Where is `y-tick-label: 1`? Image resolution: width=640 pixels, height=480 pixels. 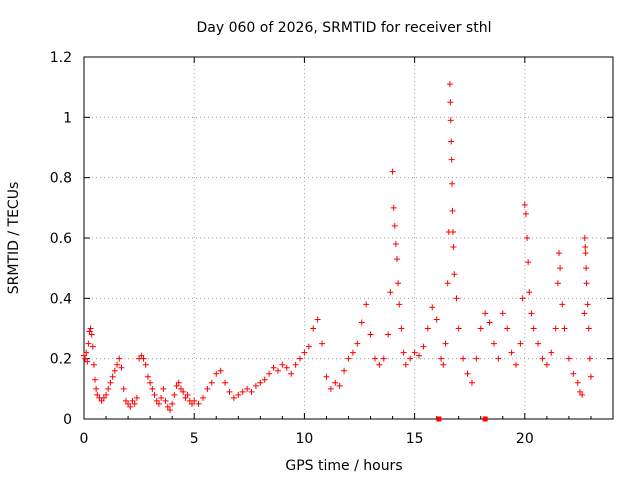 y-tick-label: 1 is located at coordinates (67, 118).